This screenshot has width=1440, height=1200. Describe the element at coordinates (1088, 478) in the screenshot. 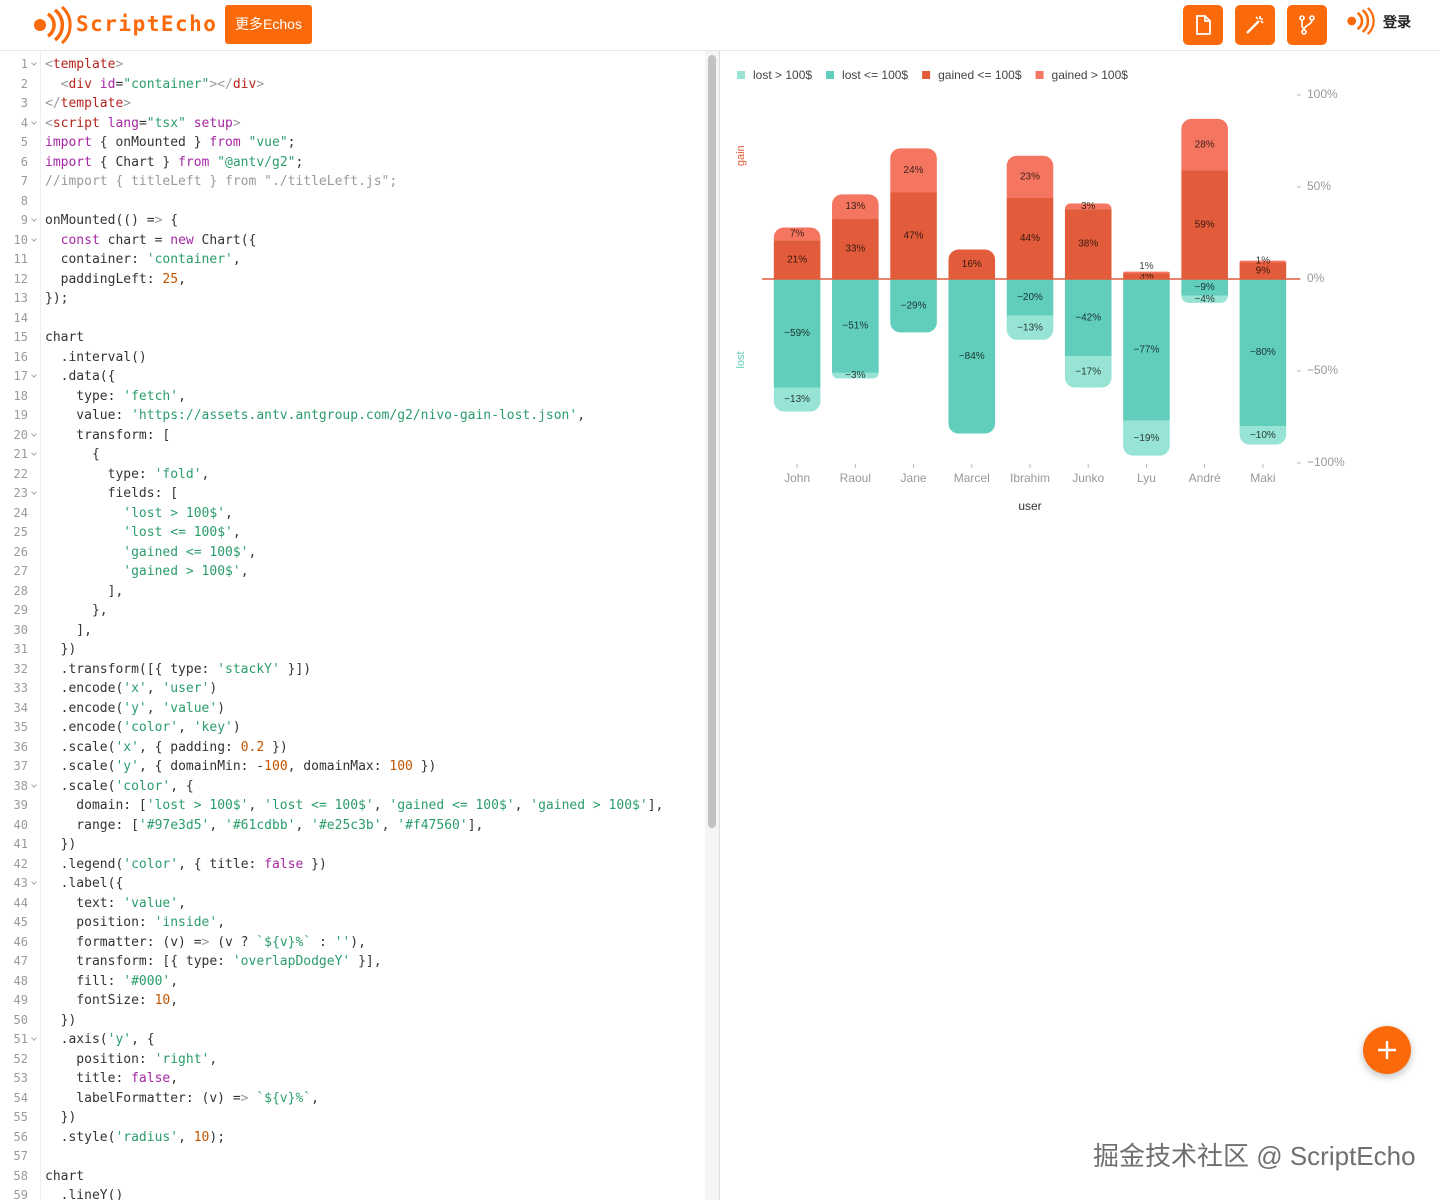

I see `x-tick-label: Junko` at that location.